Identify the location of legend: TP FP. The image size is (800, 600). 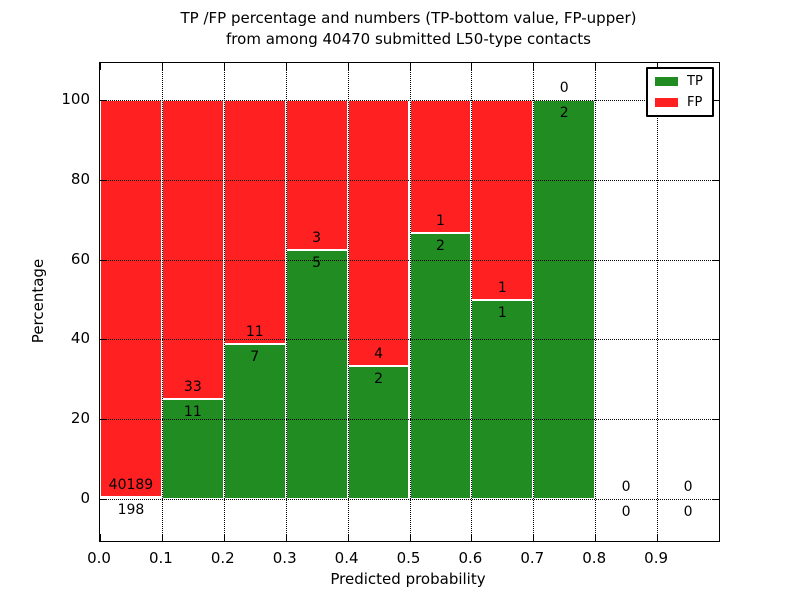
(680, 92).